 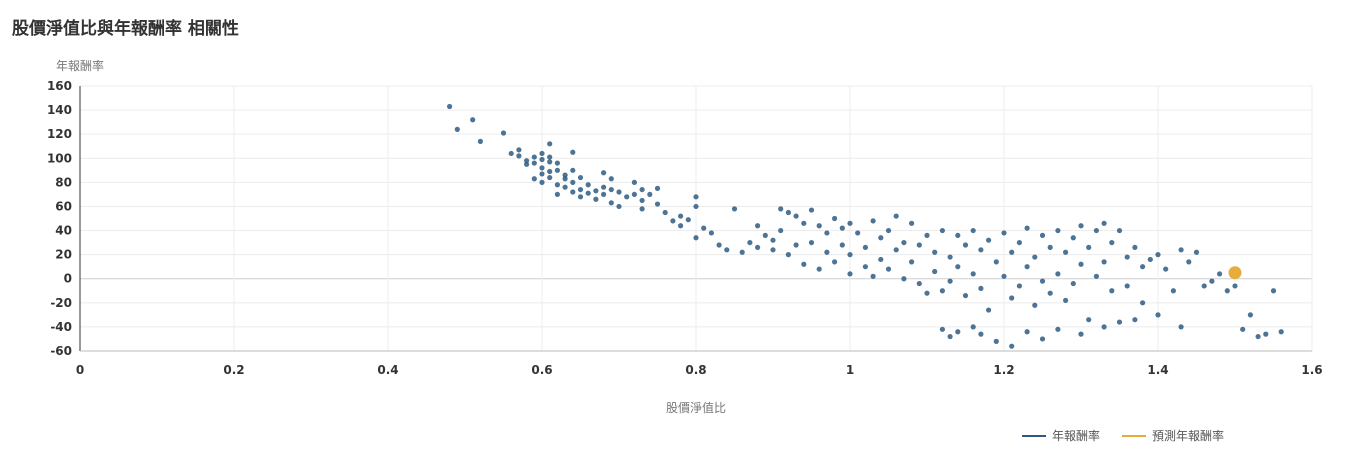 I want to click on y-tick-label: 40, so click(x=63, y=231).